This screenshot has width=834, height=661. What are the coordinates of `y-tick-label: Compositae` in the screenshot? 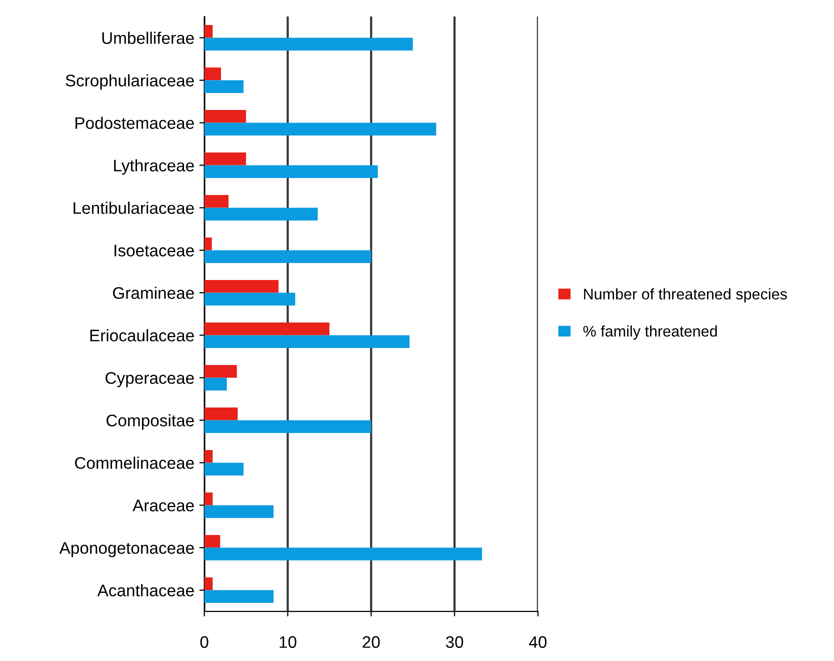 It's located at (150, 422).